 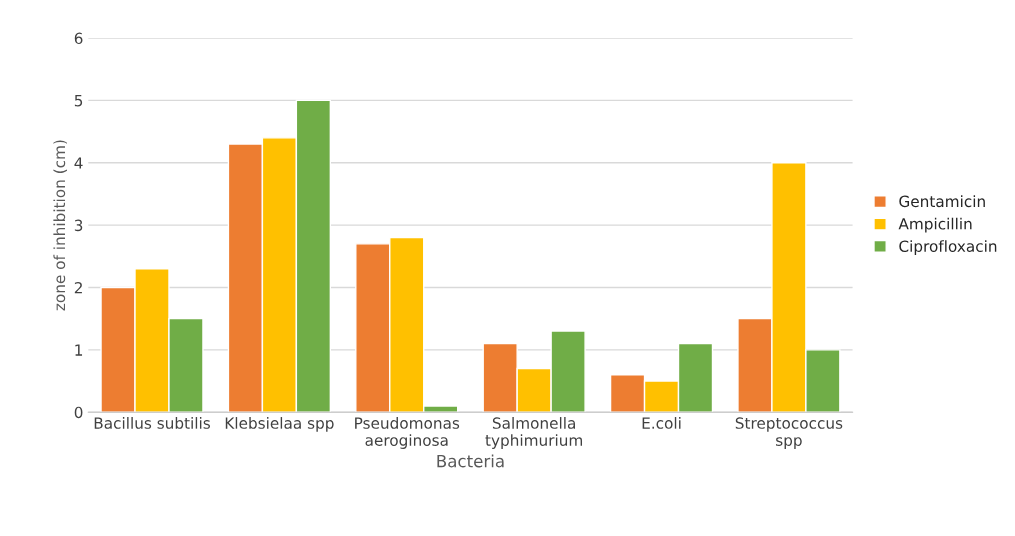 What do you see at coordinates (661, 423) in the screenshot?
I see `x-tick-label: E.coli` at bounding box center [661, 423].